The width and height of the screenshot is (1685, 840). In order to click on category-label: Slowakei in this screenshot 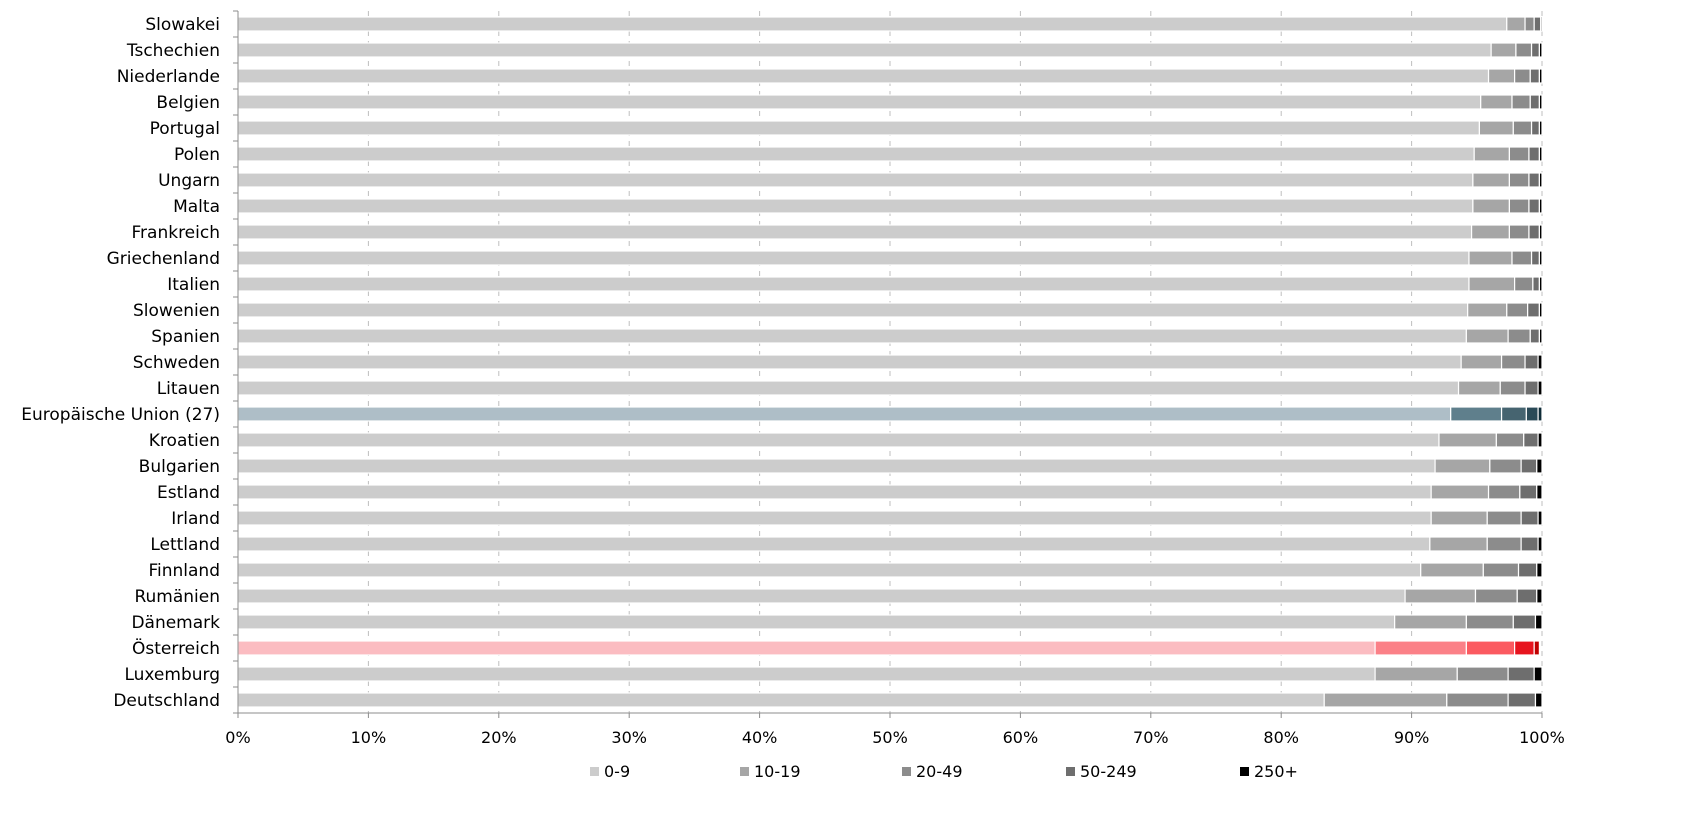, I will do `click(182, 25)`.